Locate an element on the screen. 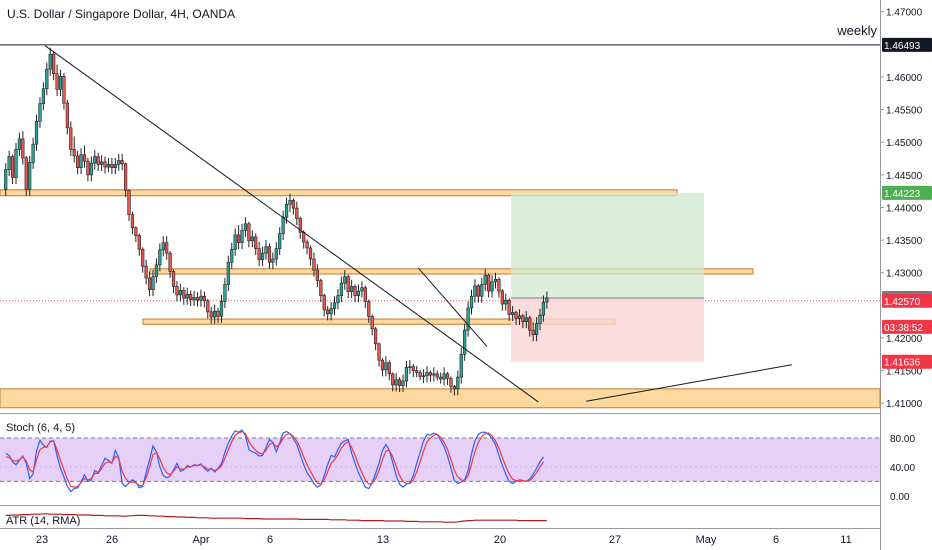 This screenshot has height=550, width=932. price-tick-label: 1.44500 is located at coordinates (904, 176).